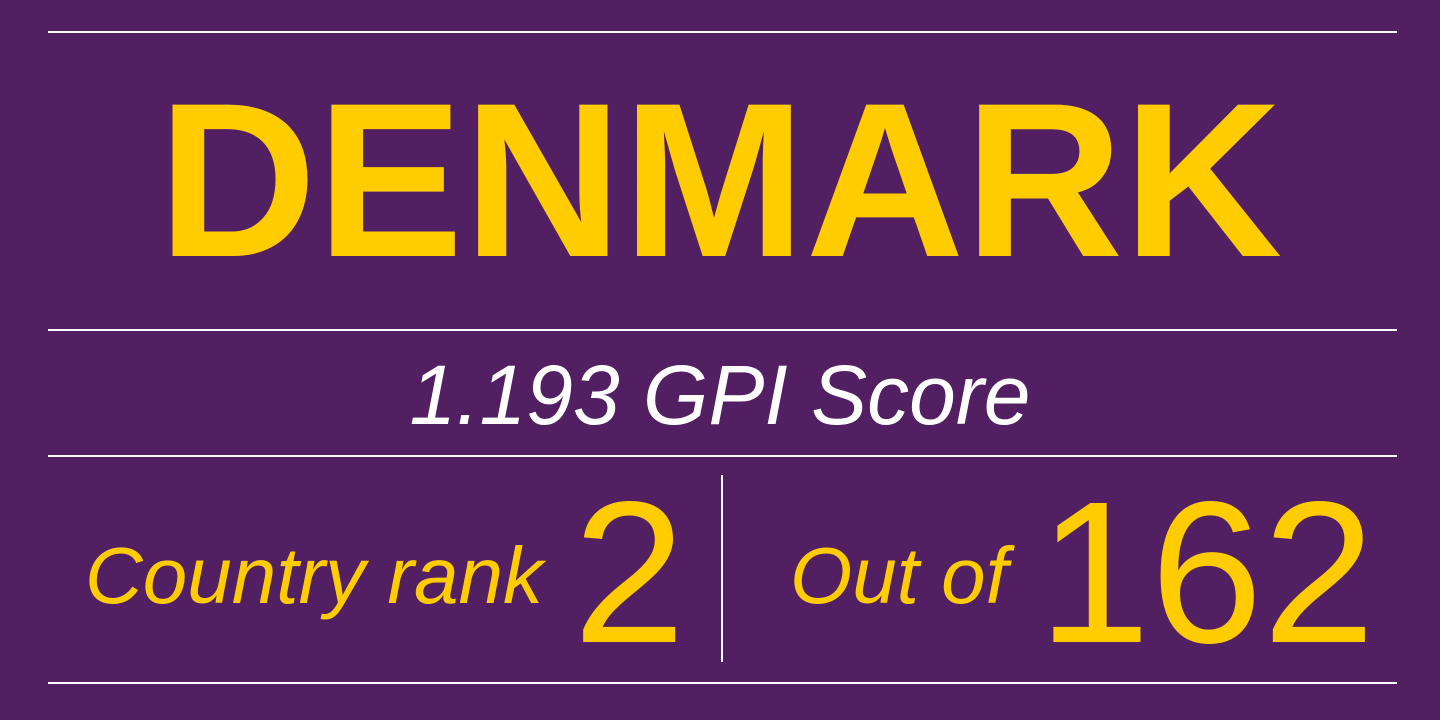 Image resolution: width=1440 pixels, height=720 pixels. Describe the element at coordinates (899, 575) in the screenshot. I see `total-label: Out of` at that location.